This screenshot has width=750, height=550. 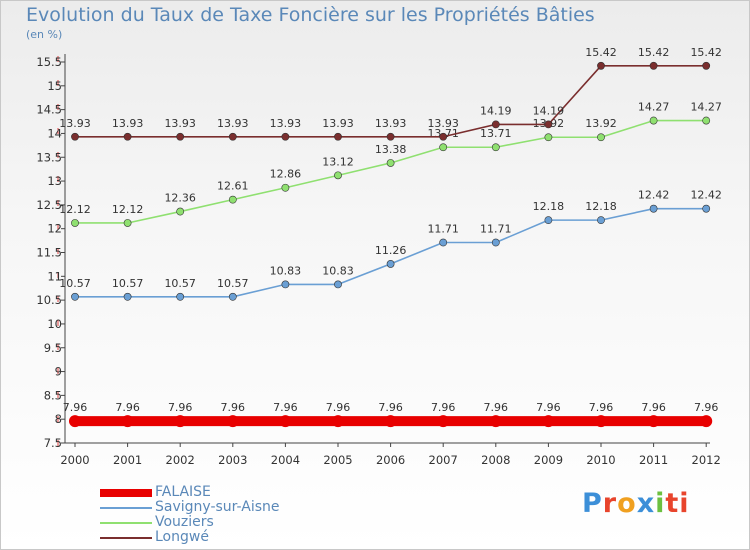 I want to click on x-tick-label: 2005, so click(x=337, y=460).